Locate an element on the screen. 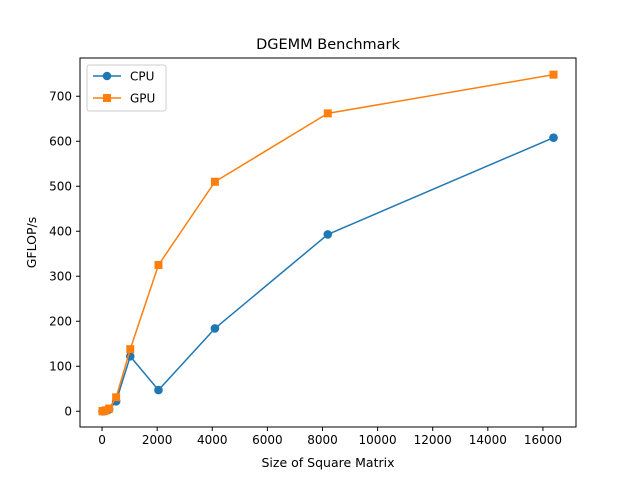 The width and height of the screenshot is (640, 480). x-tick-label: 16000 is located at coordinates (543, 440).